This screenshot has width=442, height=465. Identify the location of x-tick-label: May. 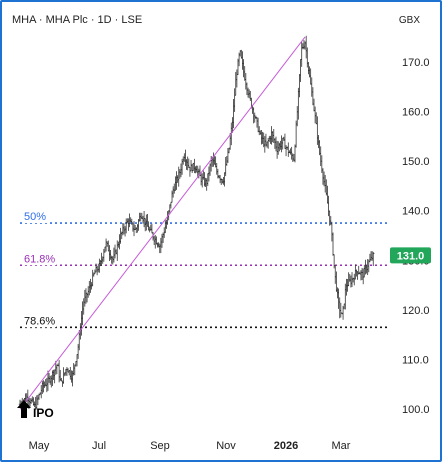
(39, 446).